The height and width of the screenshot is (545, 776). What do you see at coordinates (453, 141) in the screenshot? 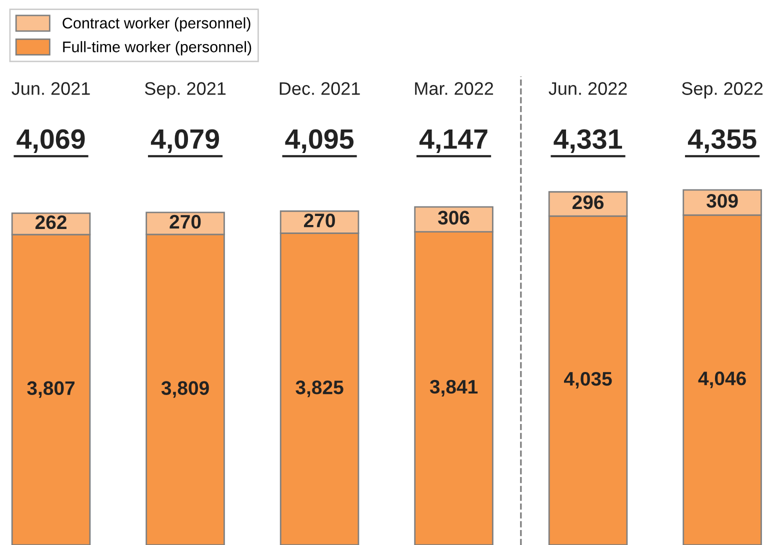
I see `total-label: 4,147` at bounding box center [453, 141].